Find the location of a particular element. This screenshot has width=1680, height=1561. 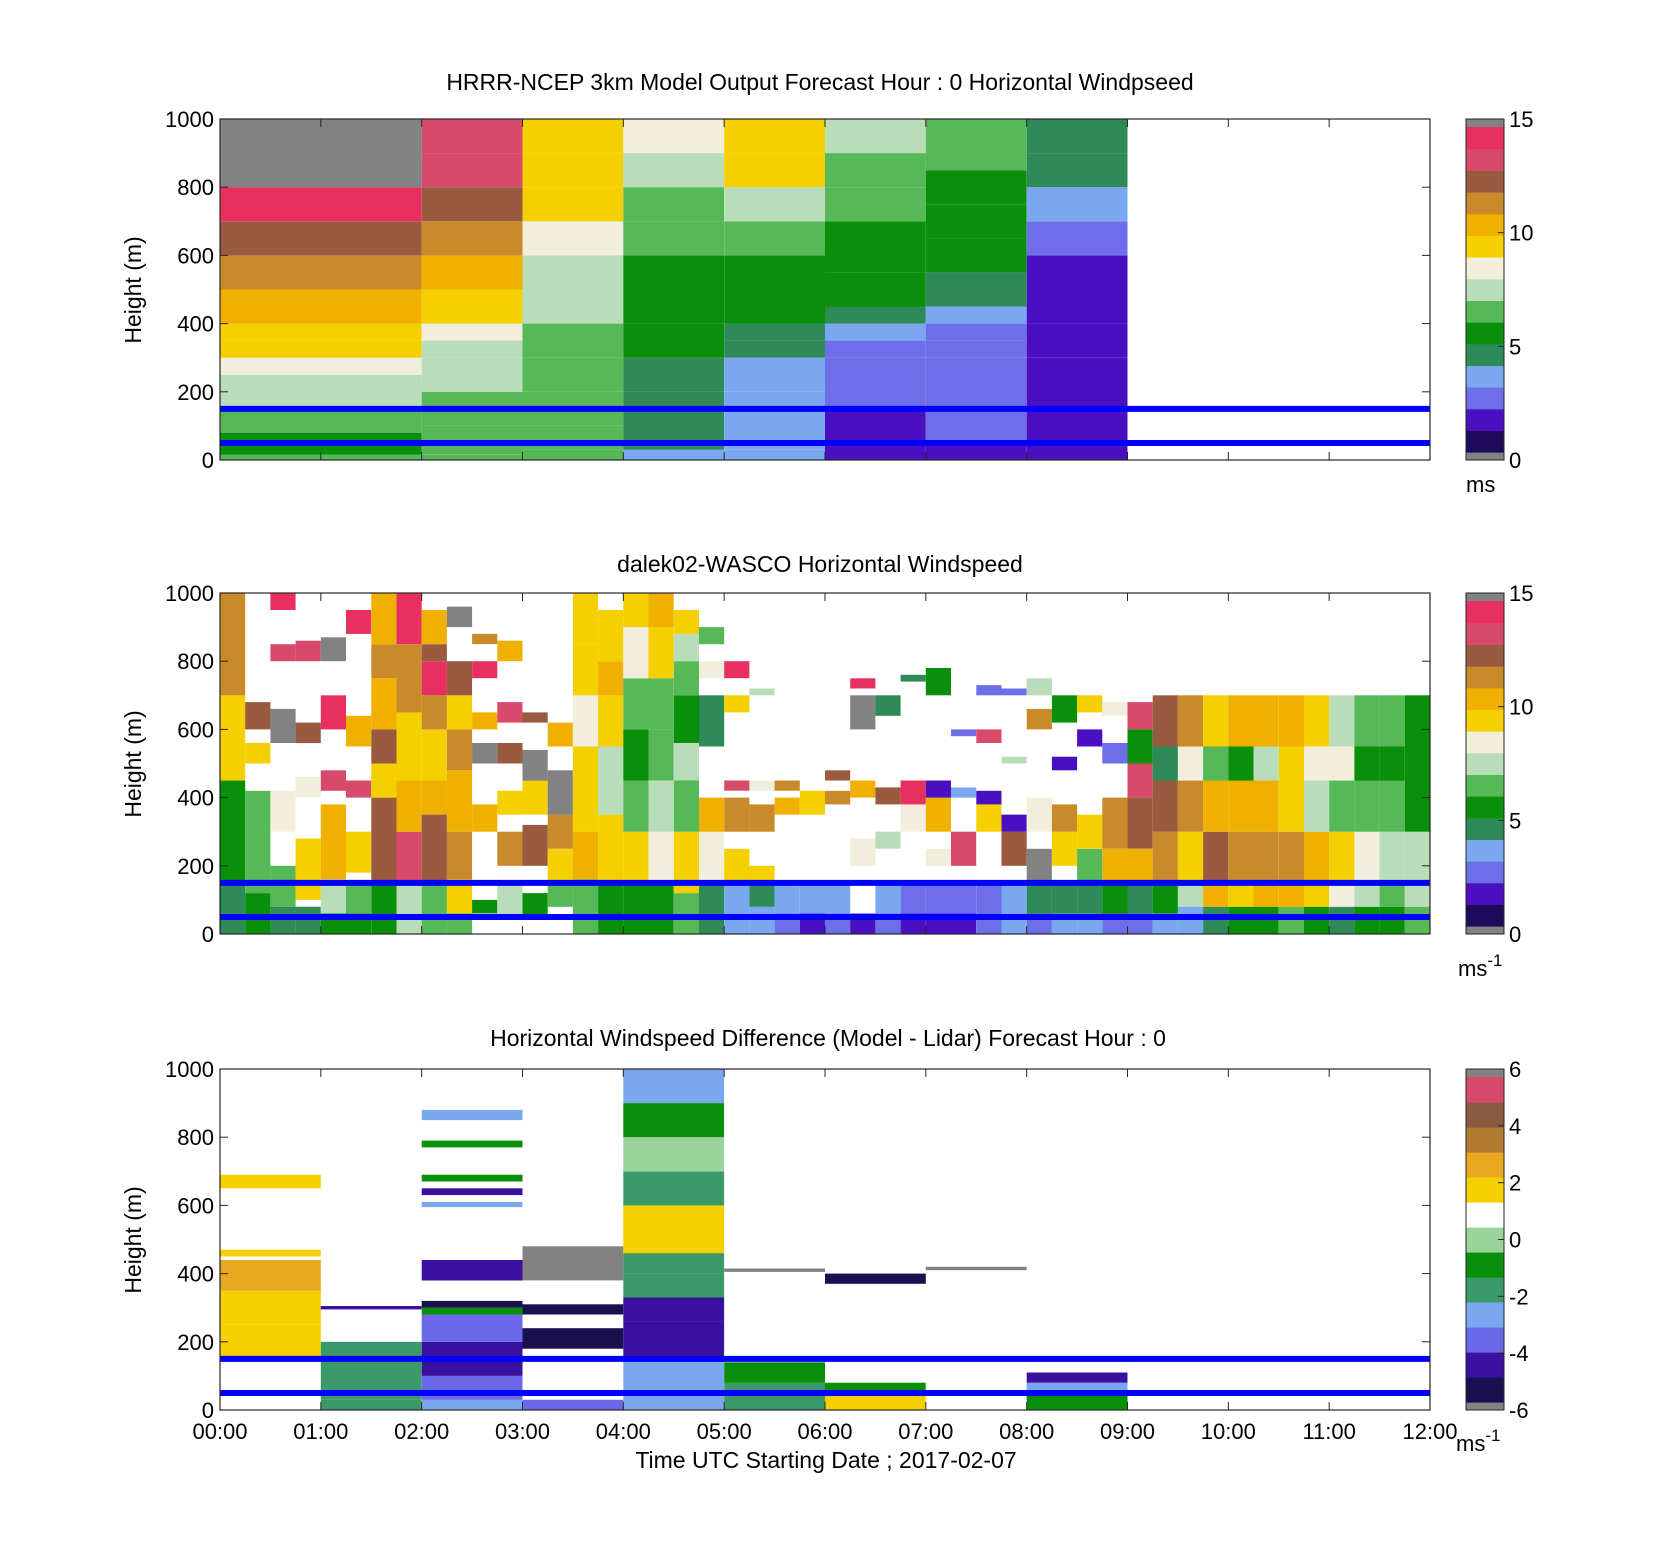

lidar-cell-t11-l3 is located at coordinates (510, 753).